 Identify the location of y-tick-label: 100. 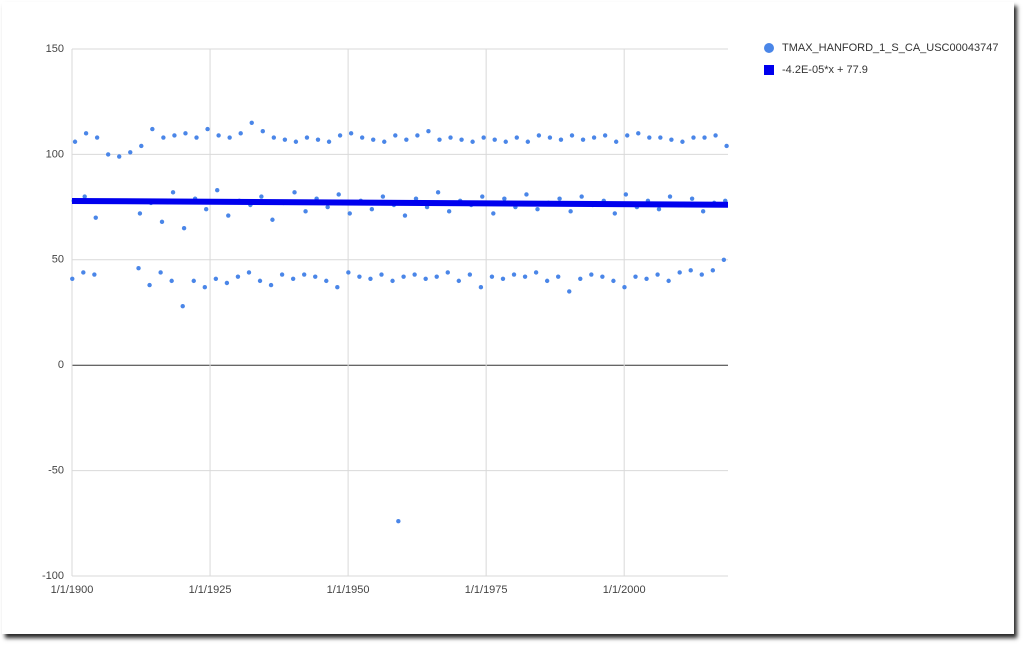
(55, 154).